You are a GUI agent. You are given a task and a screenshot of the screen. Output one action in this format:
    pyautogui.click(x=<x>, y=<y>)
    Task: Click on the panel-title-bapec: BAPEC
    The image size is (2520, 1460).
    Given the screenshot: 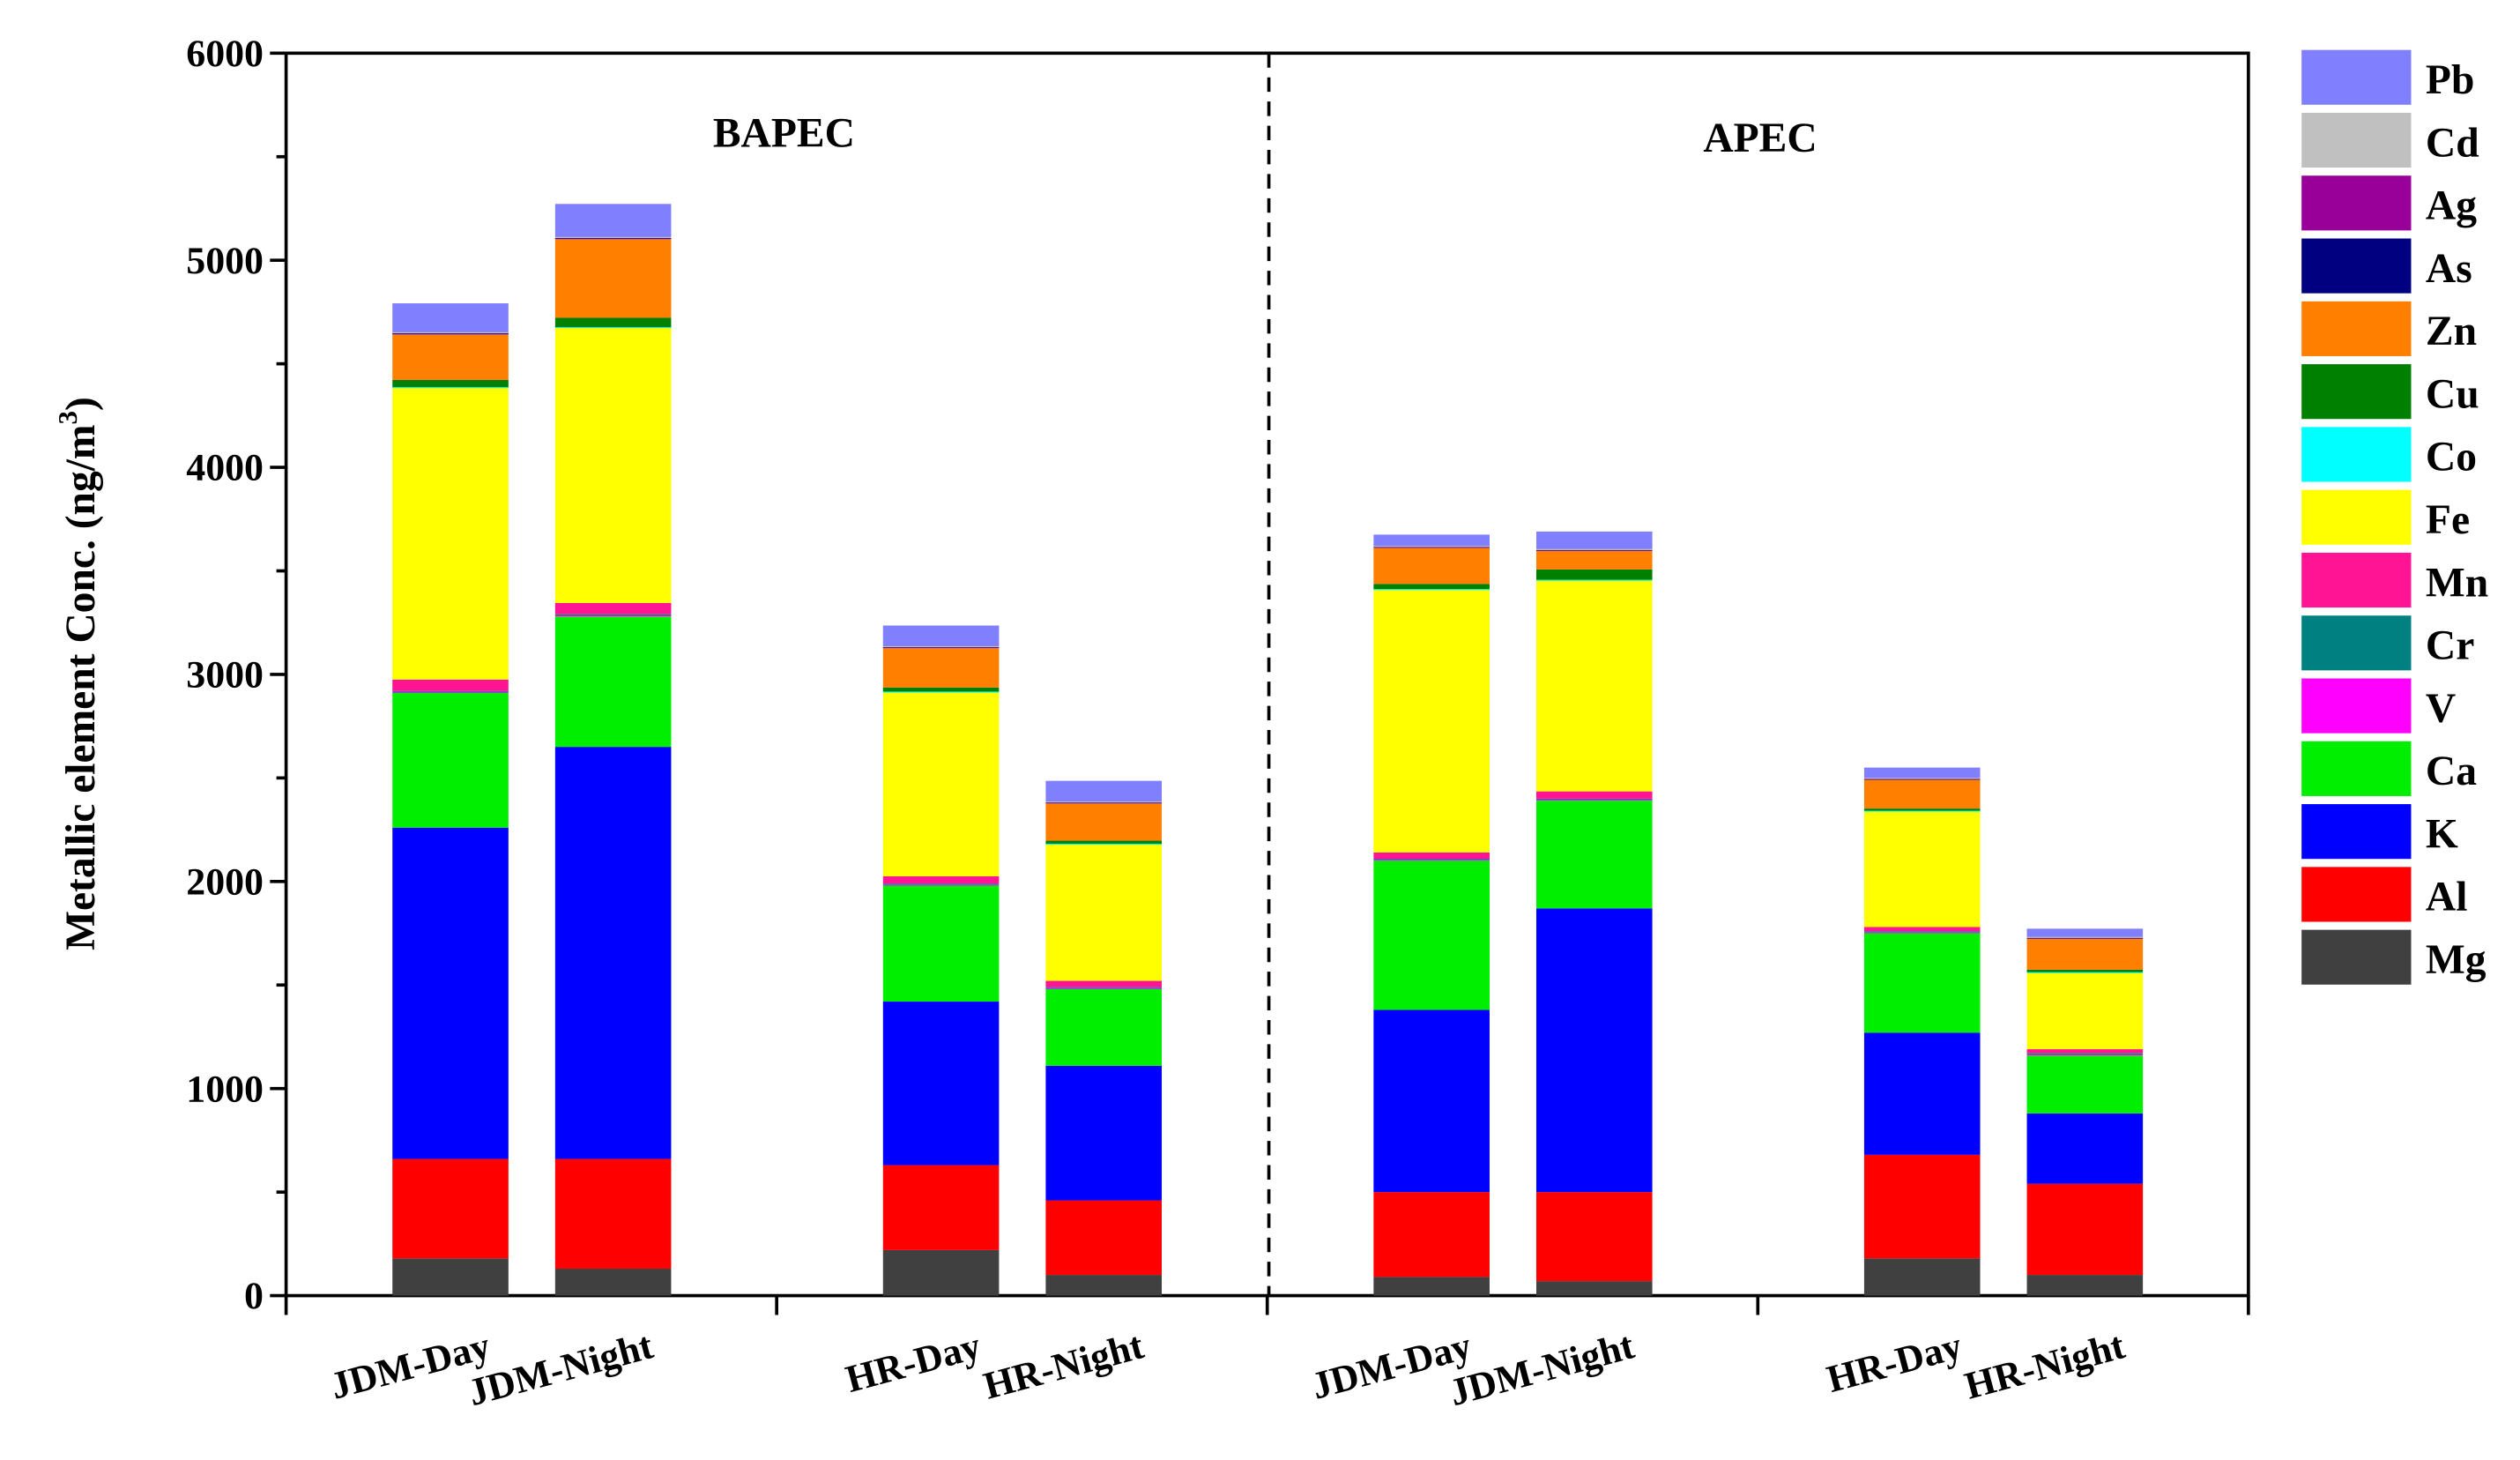 What is the action you would take?
    pyautogui.click(x=784, y=133)
    